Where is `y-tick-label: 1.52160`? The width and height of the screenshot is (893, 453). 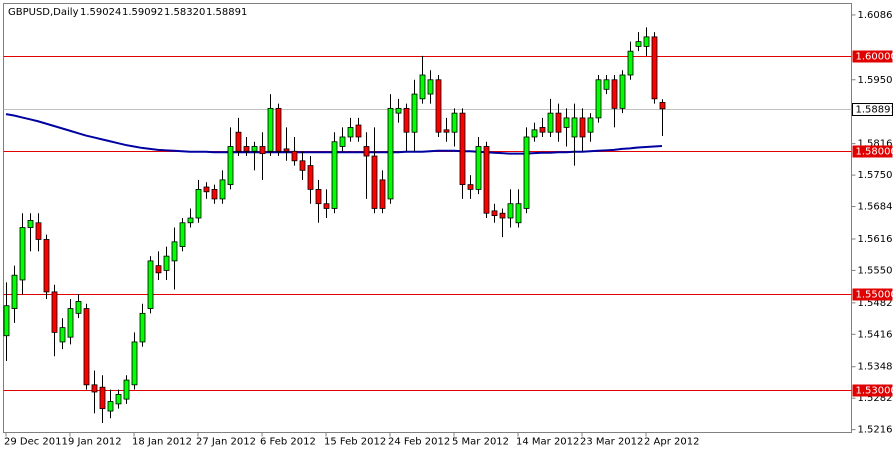 y-tick-label: 1.52160 is located at coordinates (875, 430).